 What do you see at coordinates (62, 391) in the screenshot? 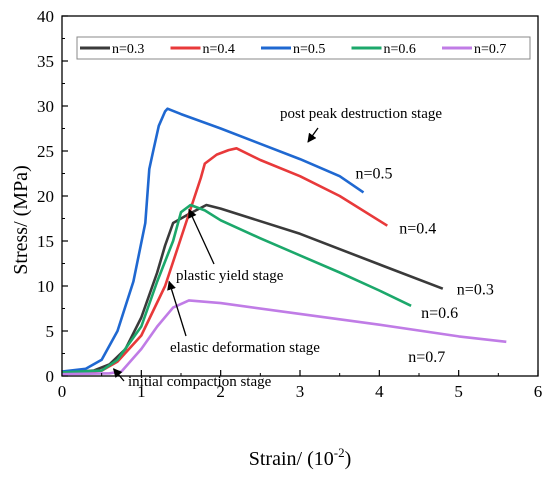
I see `x-tick-label: 0` at bounding box center [62, 391].